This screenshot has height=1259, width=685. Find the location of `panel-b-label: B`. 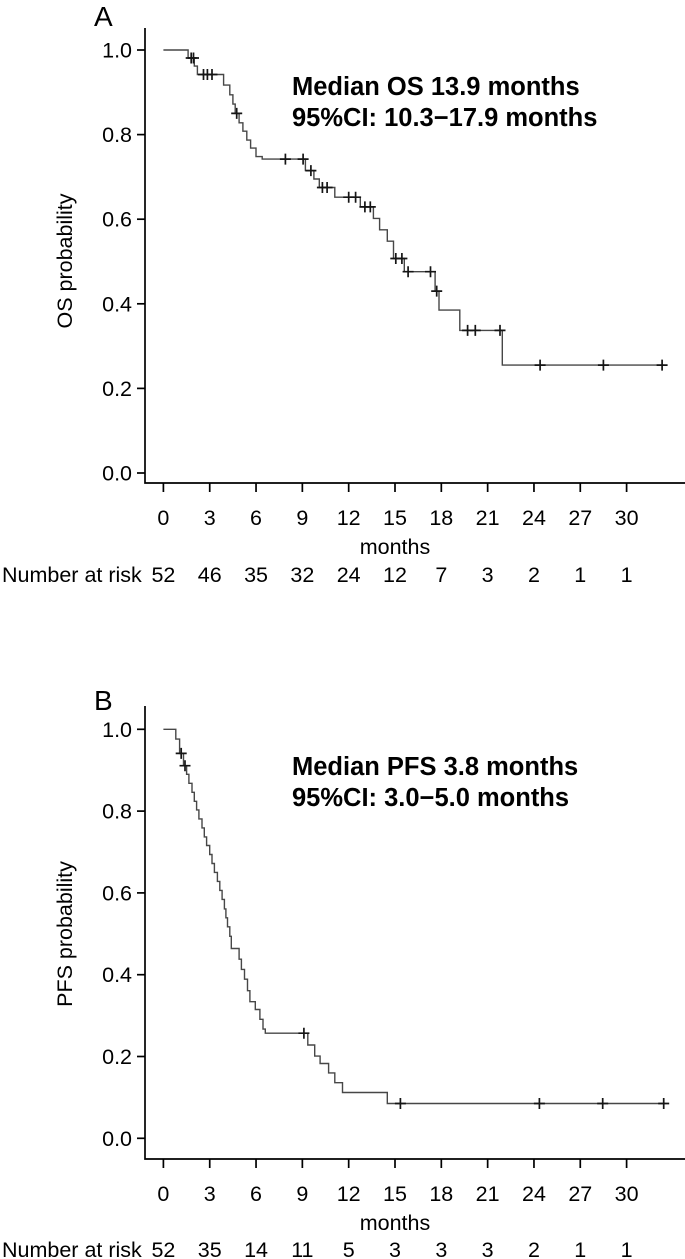

panel-b-label: B is located at coordinates (103, 700).